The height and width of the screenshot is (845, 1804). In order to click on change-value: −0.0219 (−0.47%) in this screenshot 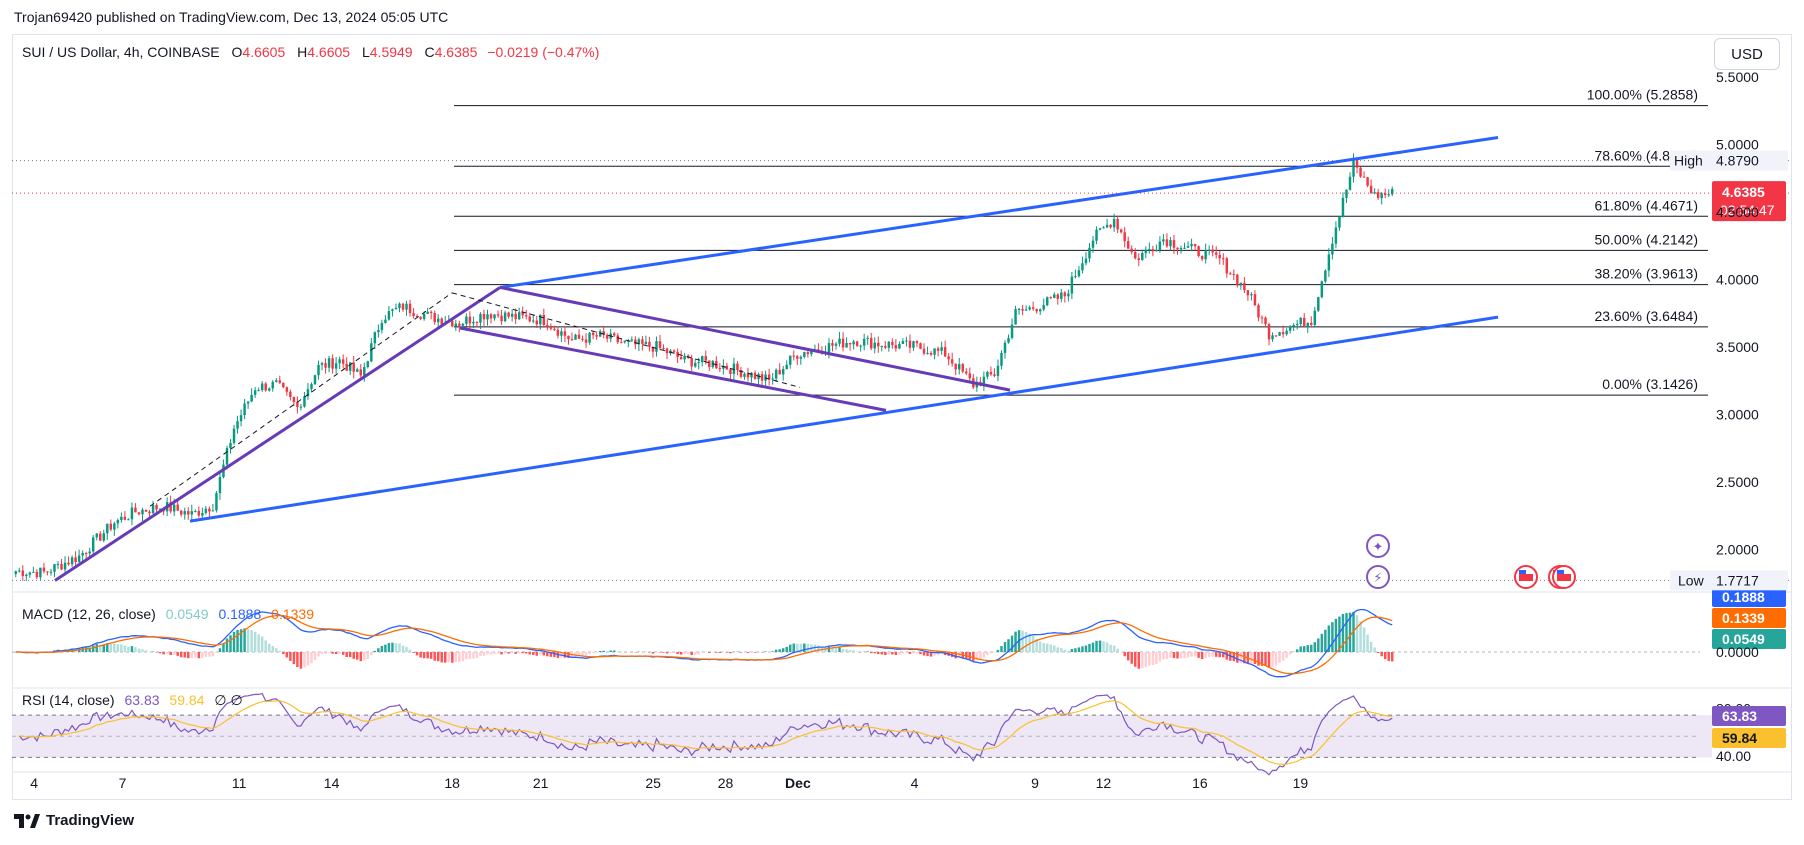, I will do `click(543, 52)`.